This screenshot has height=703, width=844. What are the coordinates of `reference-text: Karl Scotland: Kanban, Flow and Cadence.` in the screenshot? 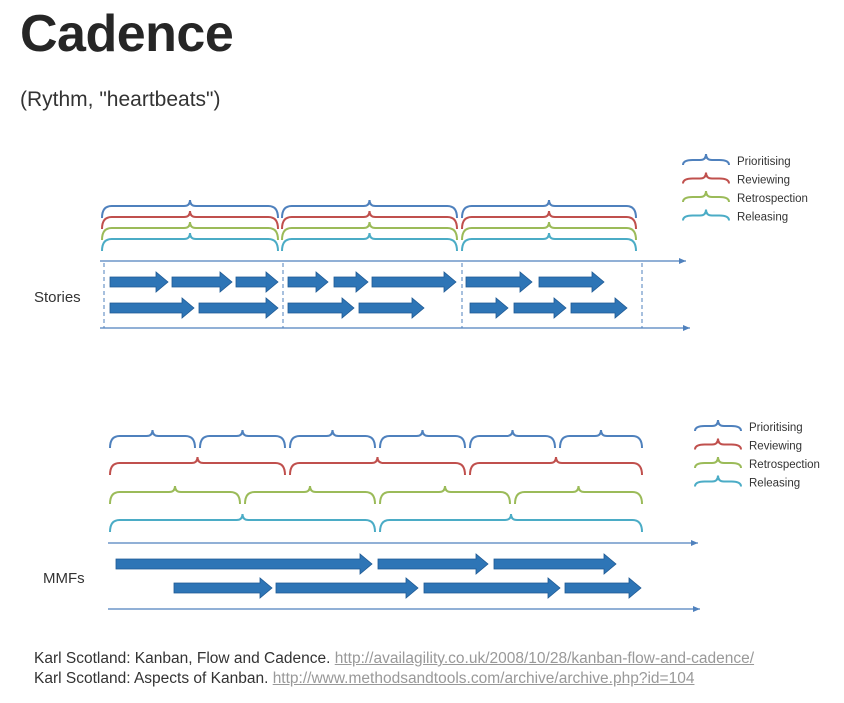 It's located at (184, 658).